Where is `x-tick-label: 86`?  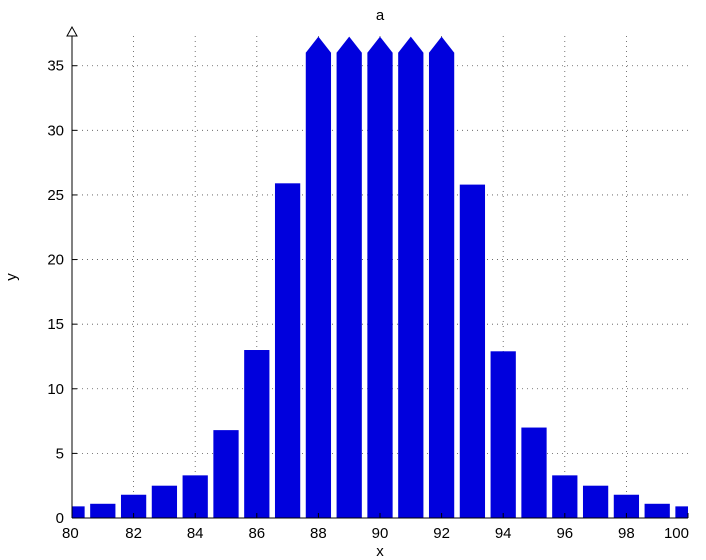
x-tick-label: 86 is located at coordinates (256, 533).